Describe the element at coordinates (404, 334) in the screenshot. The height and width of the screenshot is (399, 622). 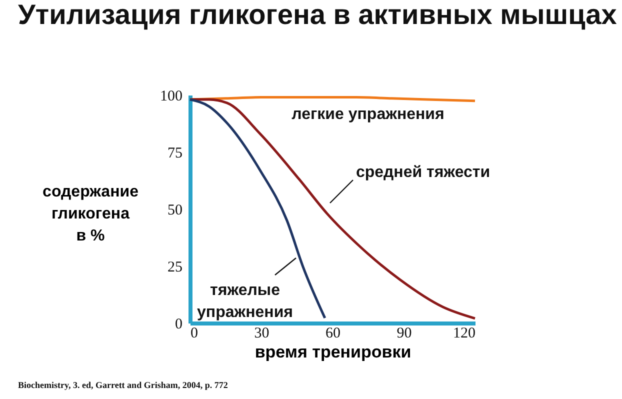
I see `x-tick-label: 90` at that location.